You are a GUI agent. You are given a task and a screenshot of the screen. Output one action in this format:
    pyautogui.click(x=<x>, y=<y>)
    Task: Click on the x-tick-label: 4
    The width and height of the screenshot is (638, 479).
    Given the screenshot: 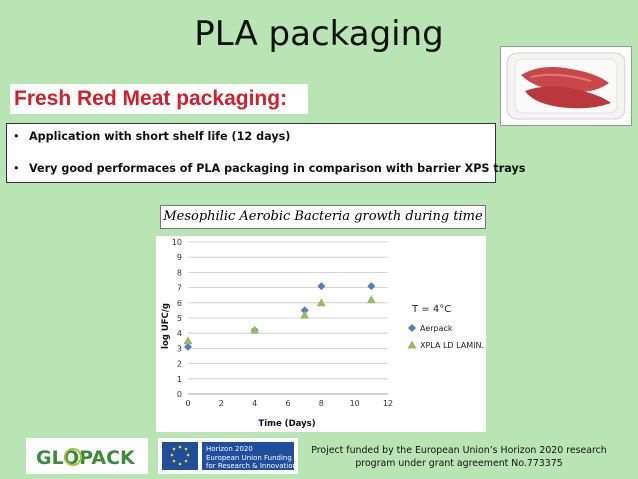 What is the action you would take?
    pyautogui.click(x=254, y=403)
    